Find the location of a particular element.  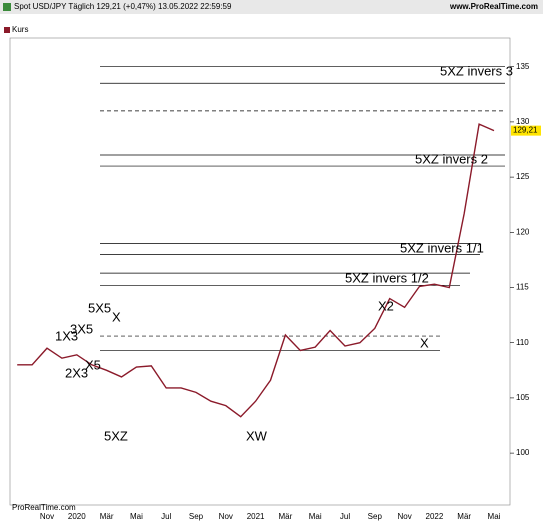

annotation: 5XZ invers 1/2 is located at coordinates (387, 277).